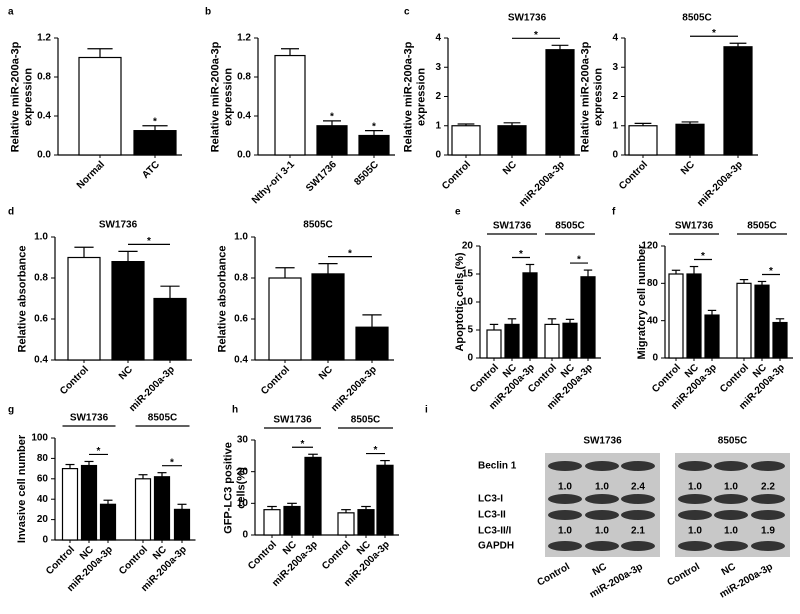 The width and height of the screenshot is (800, 614). I want to click on y-tick-label: 80, so click(653, 283).